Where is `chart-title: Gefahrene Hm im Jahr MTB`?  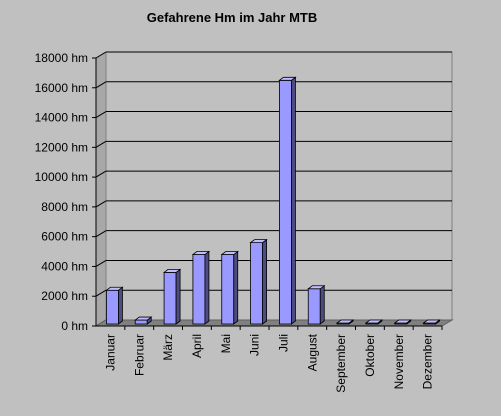 chart-title: Gefahrene Hm im Jahr MTB is located at coordinates (232, 17).